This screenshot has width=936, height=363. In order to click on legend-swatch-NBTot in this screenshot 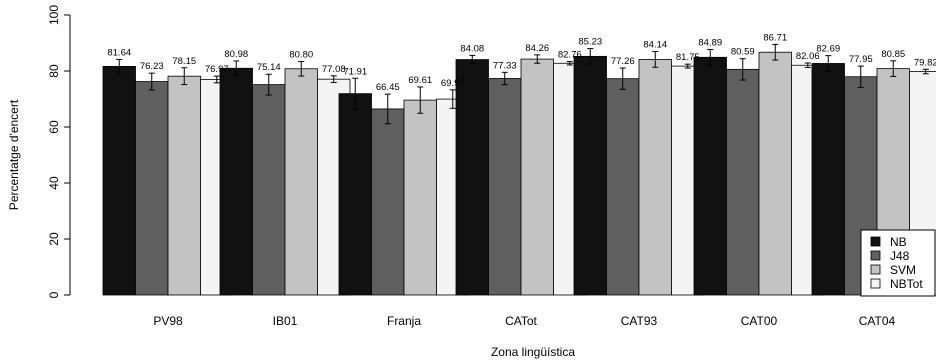, I will do `click(875, 283)`.